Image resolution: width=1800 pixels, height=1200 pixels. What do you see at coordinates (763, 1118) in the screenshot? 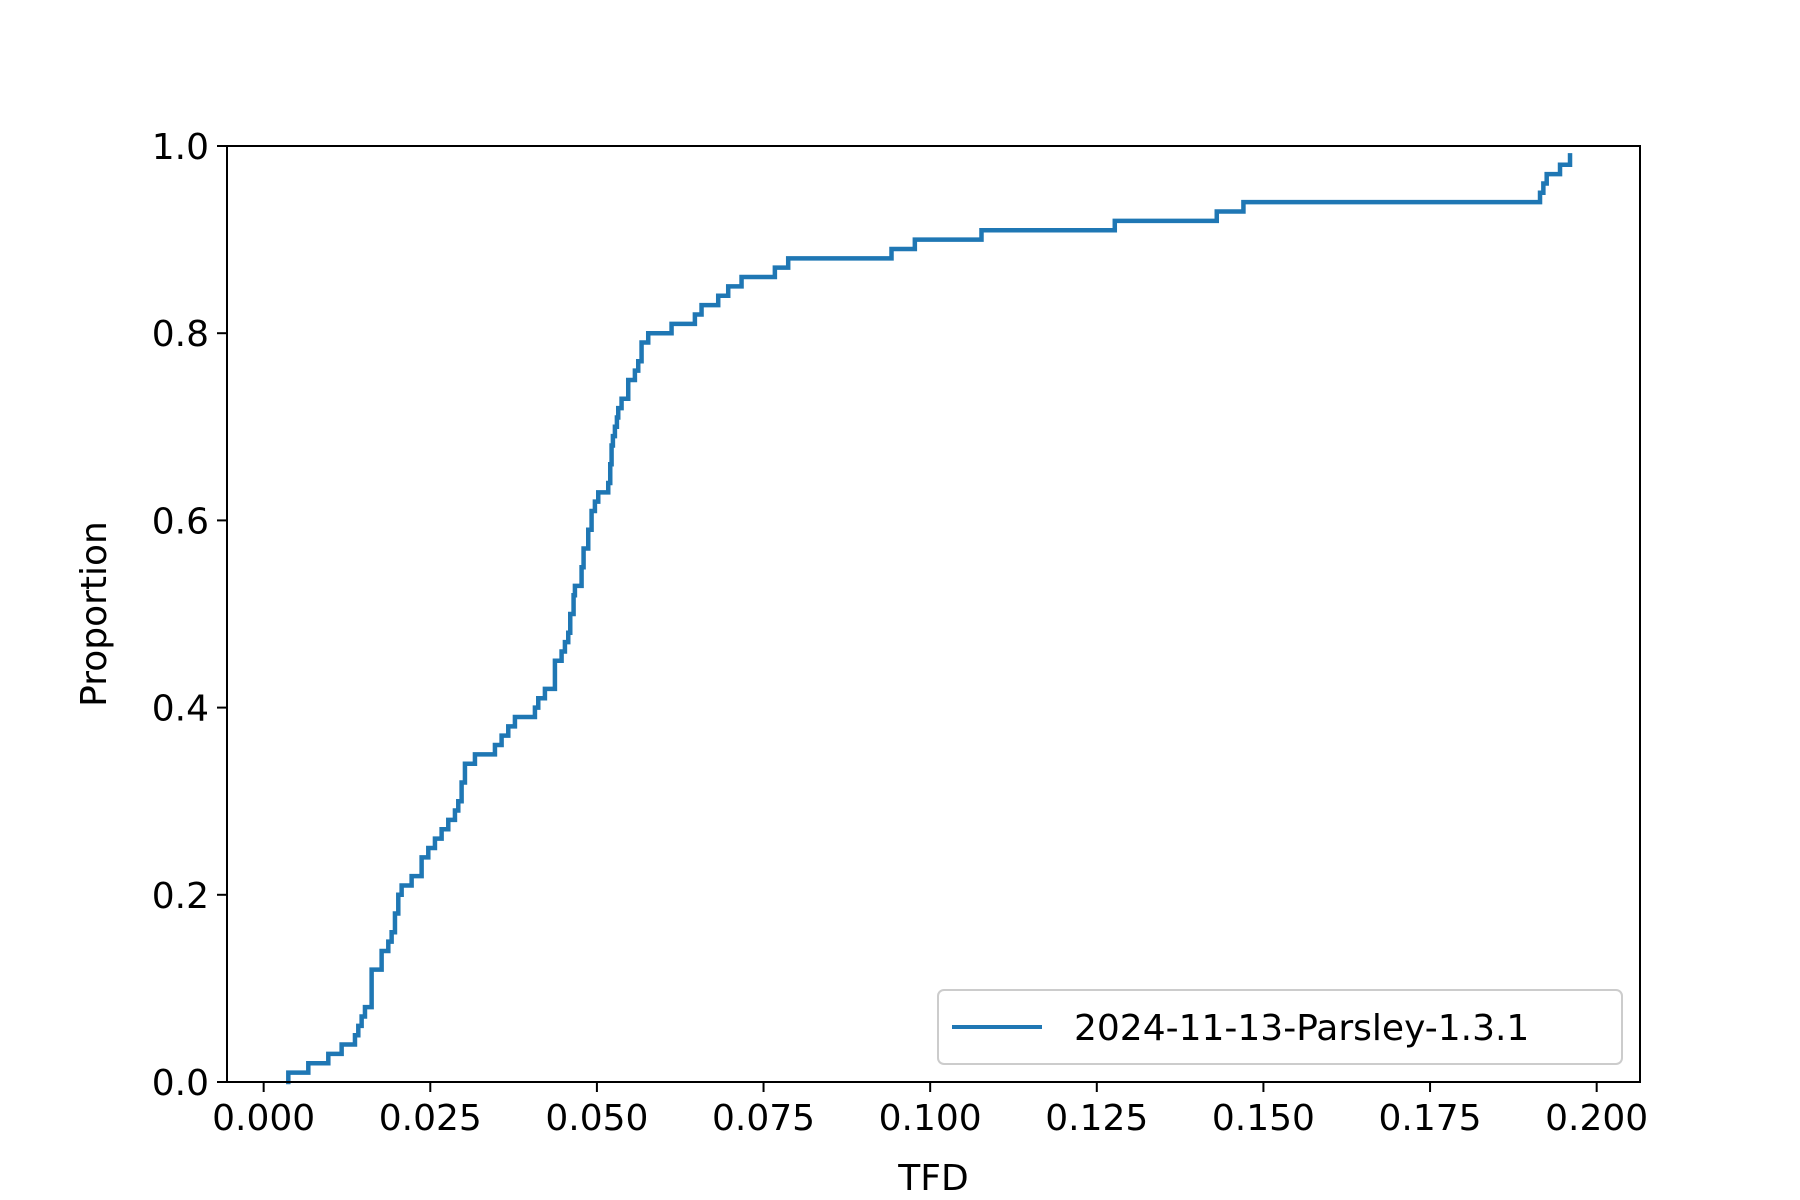
I see `x-tick-label: 0.075` at bounding box center [763, 1118].